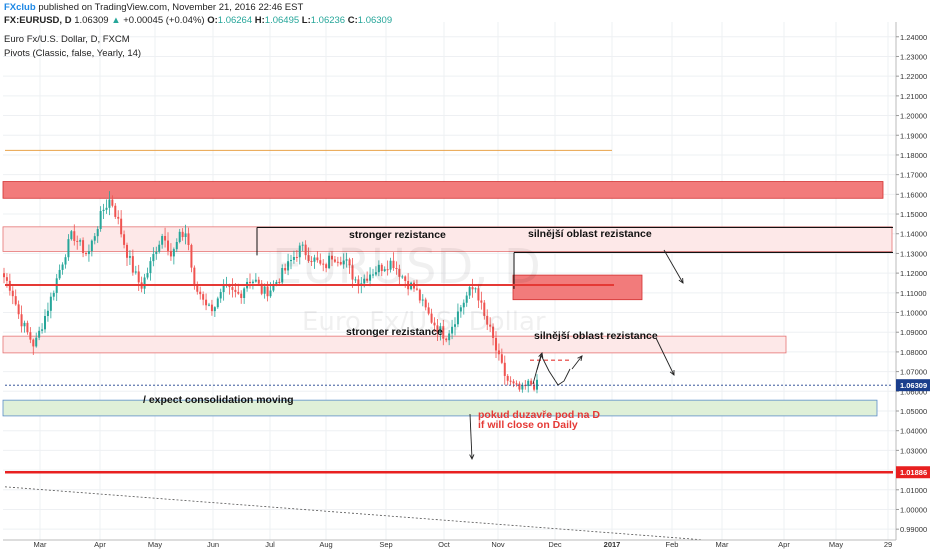 The width and height of the screenshot is (932, 550). What do you see at coordinates (67, 39) in the screenshot?
I see `instrument-title: Euro Fx/U.S. Dollar, D, FXCM` at bounding box center [67, 39].